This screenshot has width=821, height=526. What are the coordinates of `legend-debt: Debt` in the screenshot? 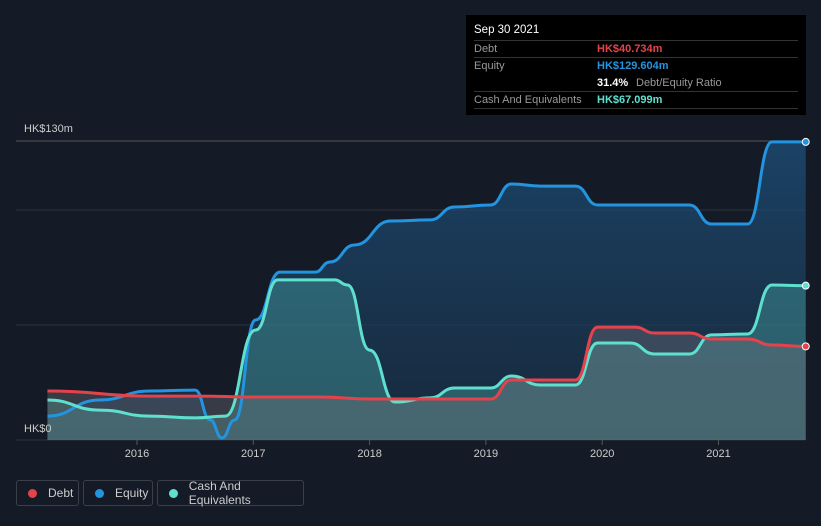 It's located at (47, 493).